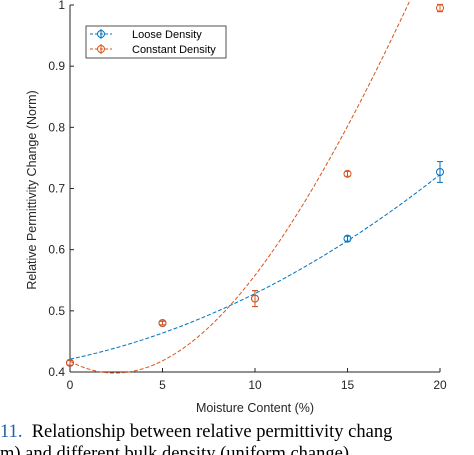  Describe the element at coordinates (56, 127) in the screenshot. I see `y-tick-label: 0.8` at that location.